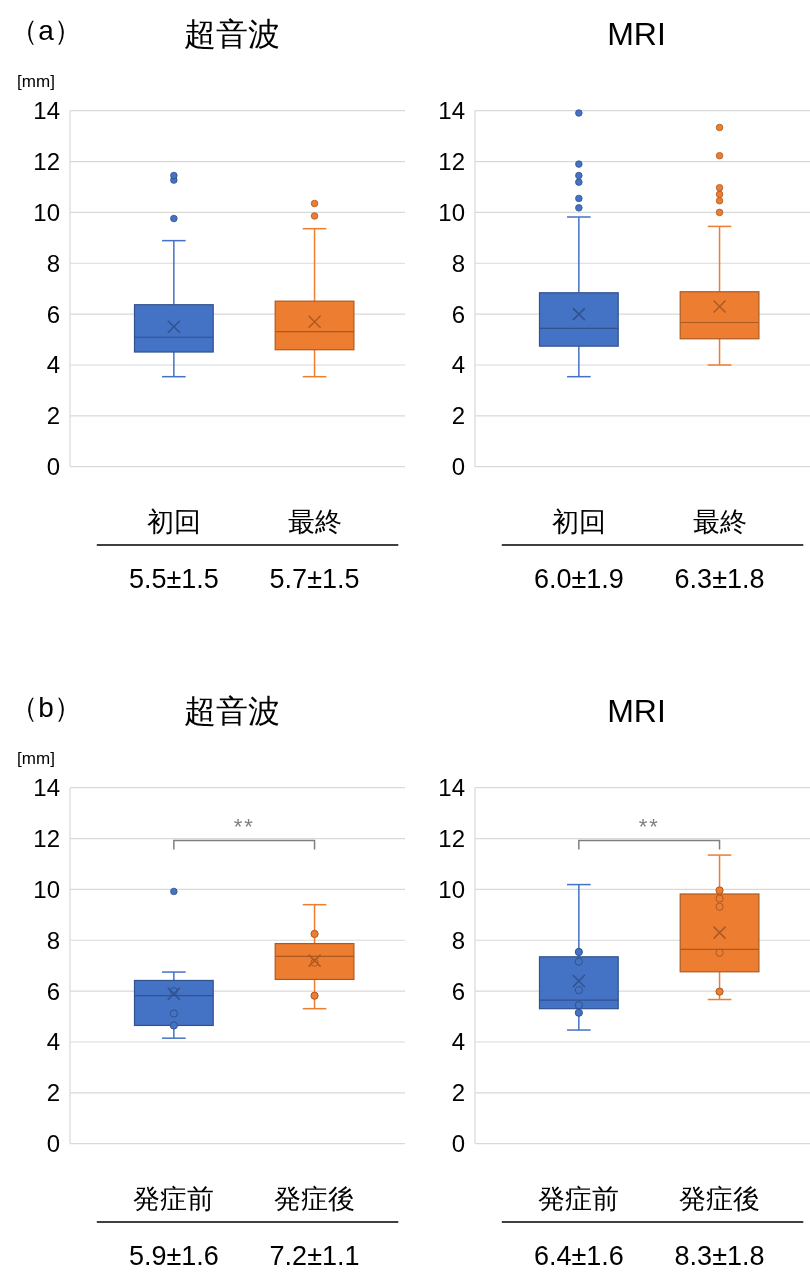 The image size is (810, 1272). What do you see at coordinates (578, 1256) in the screenshot?
I see `text: 6.4±1.6` at bounding box center [578, 1256].